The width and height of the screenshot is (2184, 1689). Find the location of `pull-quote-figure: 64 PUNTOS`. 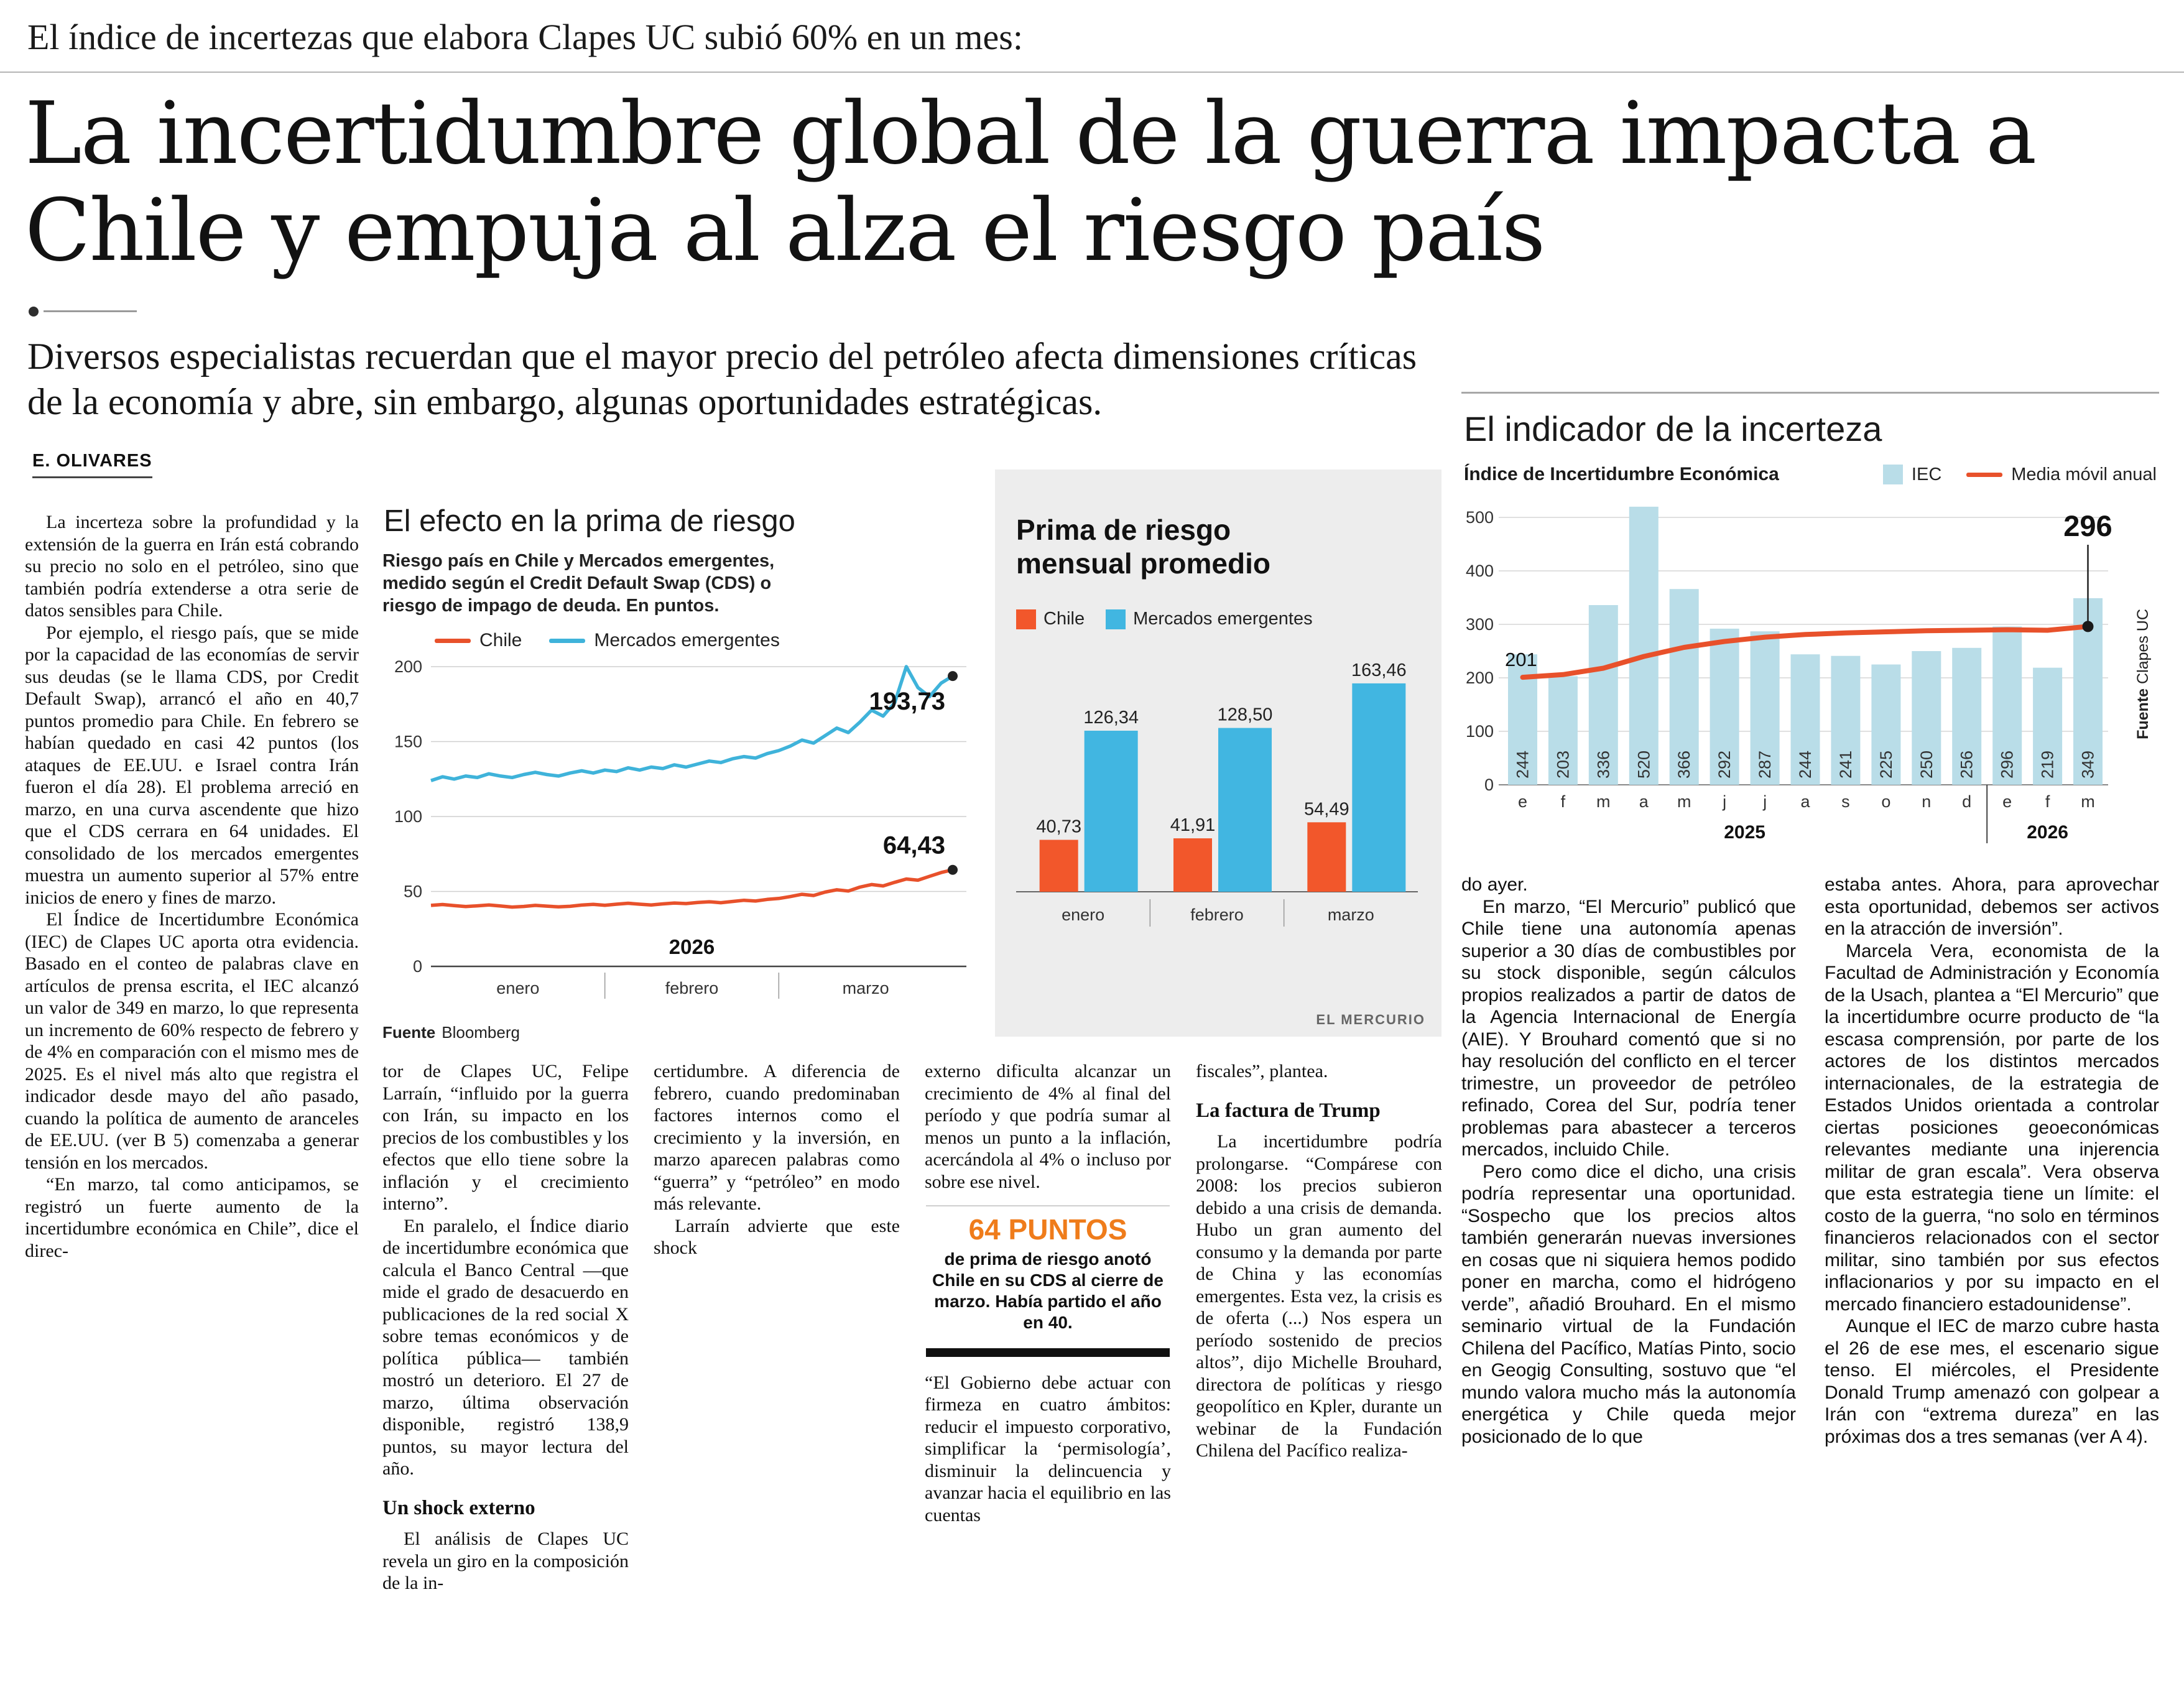

pull-quote-figure: 64 PUNTOS is located at coordinates (1048, 1229).